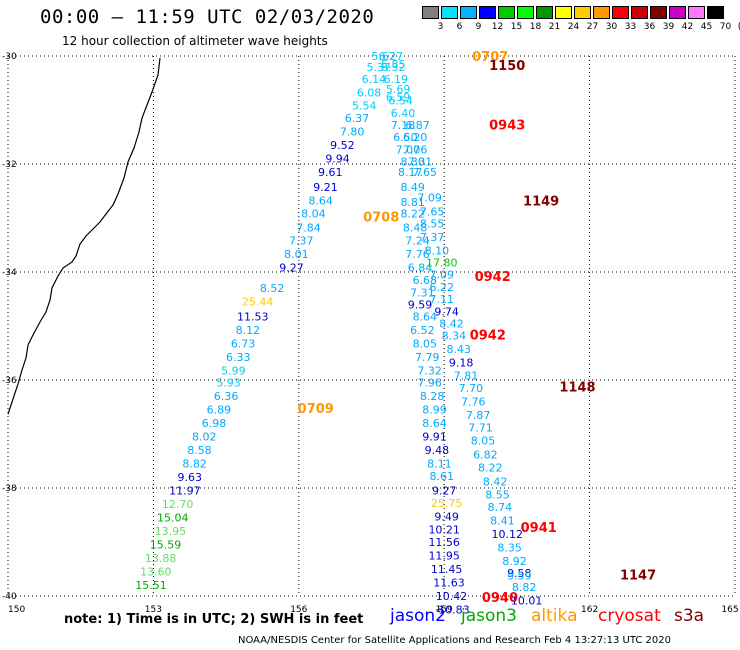  Describe the element at coordinates (444, 530) in the screenshot. I see `swh-value-label: 10.21` at that location.